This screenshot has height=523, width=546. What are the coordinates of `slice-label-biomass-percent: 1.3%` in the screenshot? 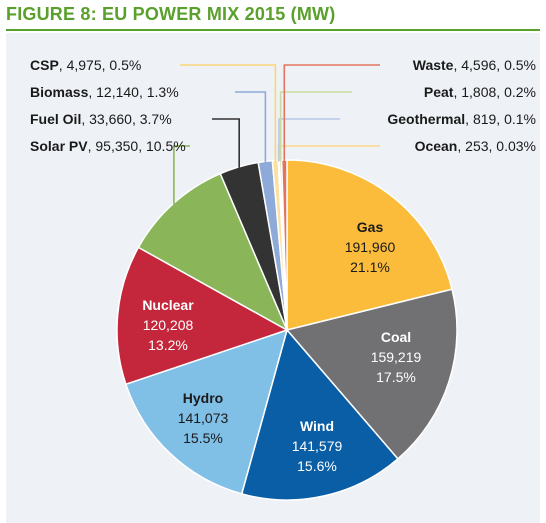 It's located at (163, 92).